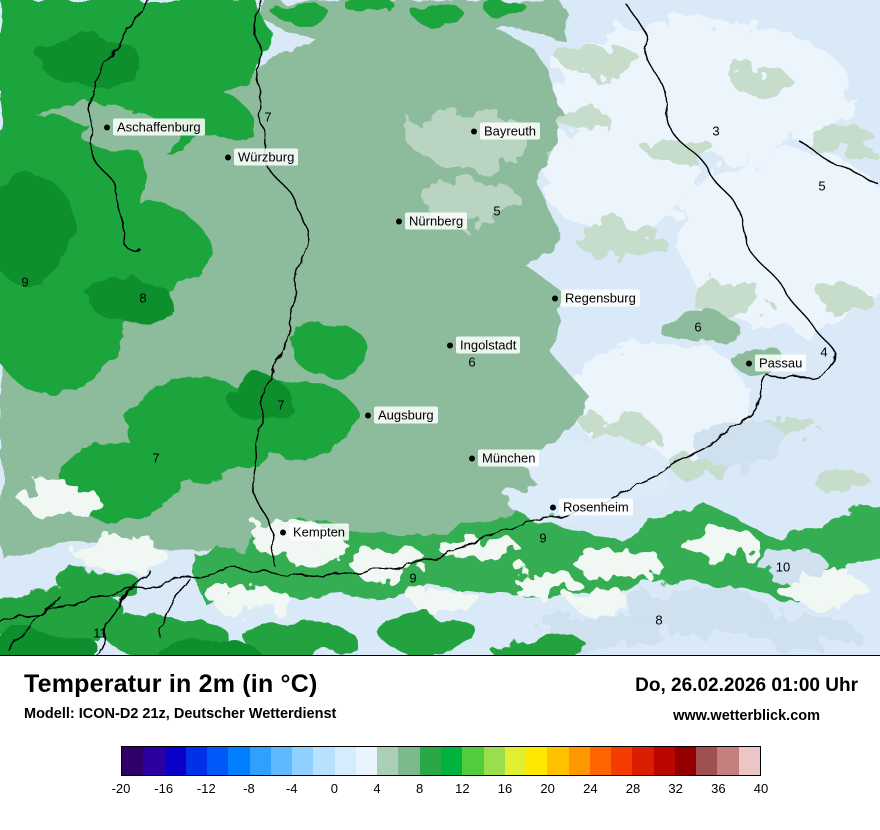 The height and width of the screenshot is (830, 880). I want to click on city-marker-bayreuth: Bayreuth, so click(506, 131).